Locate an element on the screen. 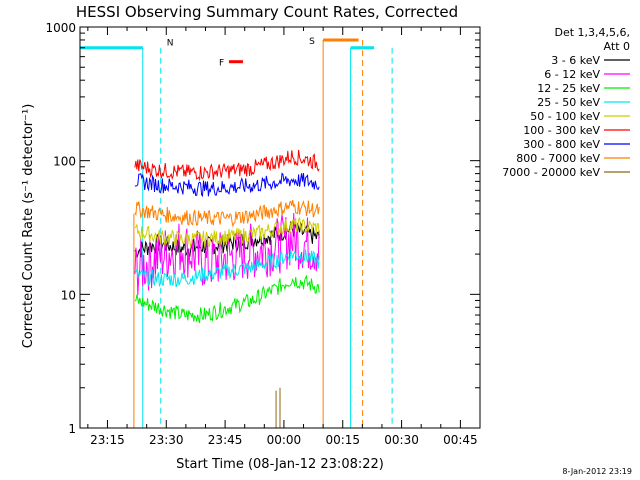 This screenshot has width=640, height=480. x-tick-label: 23:15 is located at coordinates (107, 440).